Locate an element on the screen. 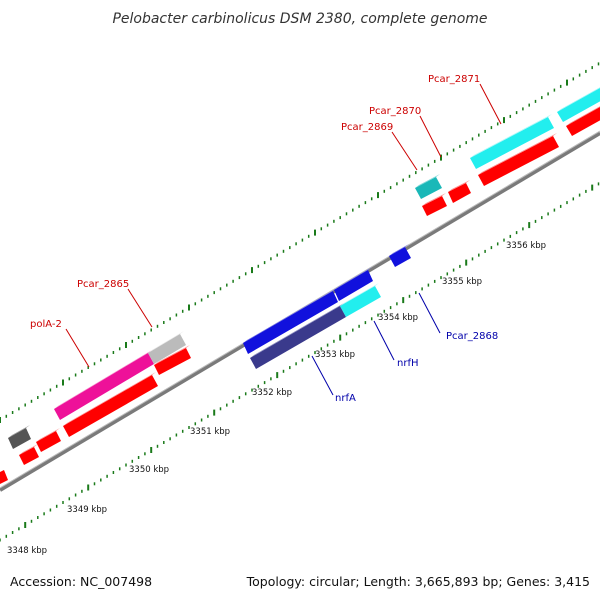 This screenshot has width=600, height=600. red-cds-8-body is located at coordinates (4, 477).